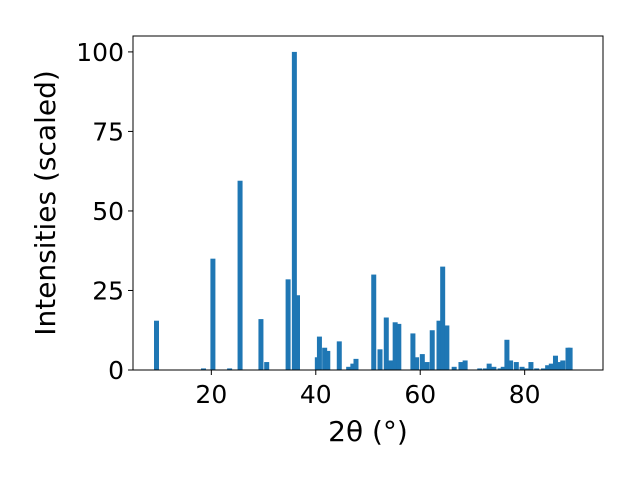 The image size is (640, 480). I want to click on y-tick-label-2: 50, so click(108, 211).